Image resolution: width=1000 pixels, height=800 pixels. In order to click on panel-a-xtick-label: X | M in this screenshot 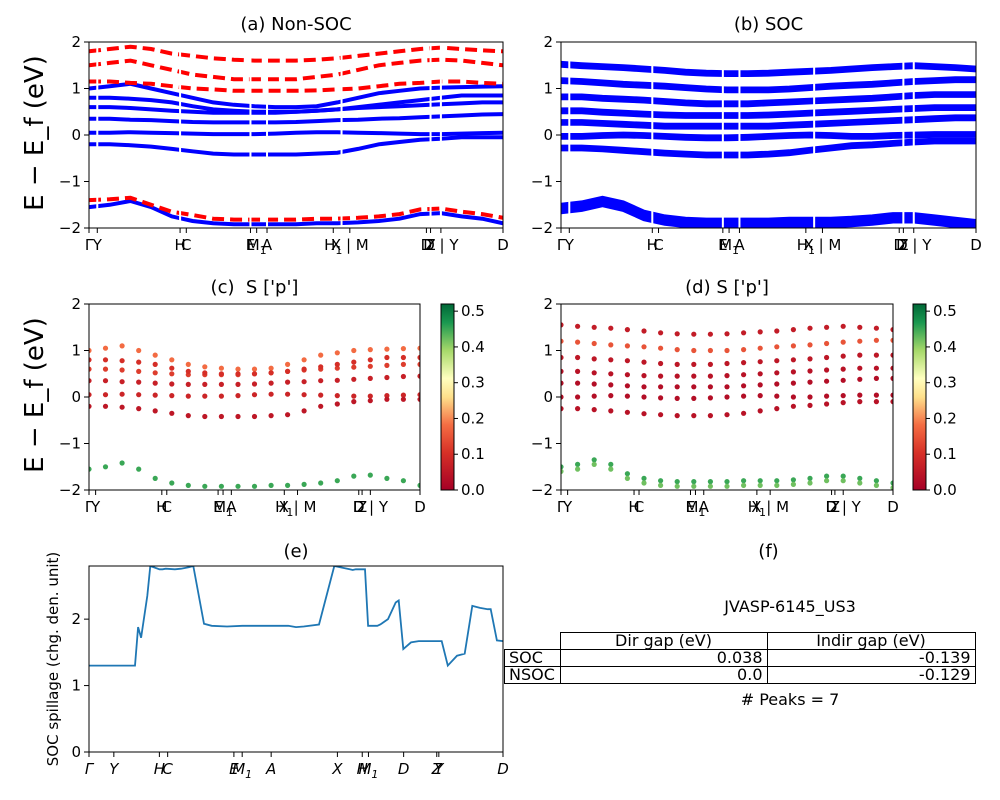, I will do `click(350, 245)`.